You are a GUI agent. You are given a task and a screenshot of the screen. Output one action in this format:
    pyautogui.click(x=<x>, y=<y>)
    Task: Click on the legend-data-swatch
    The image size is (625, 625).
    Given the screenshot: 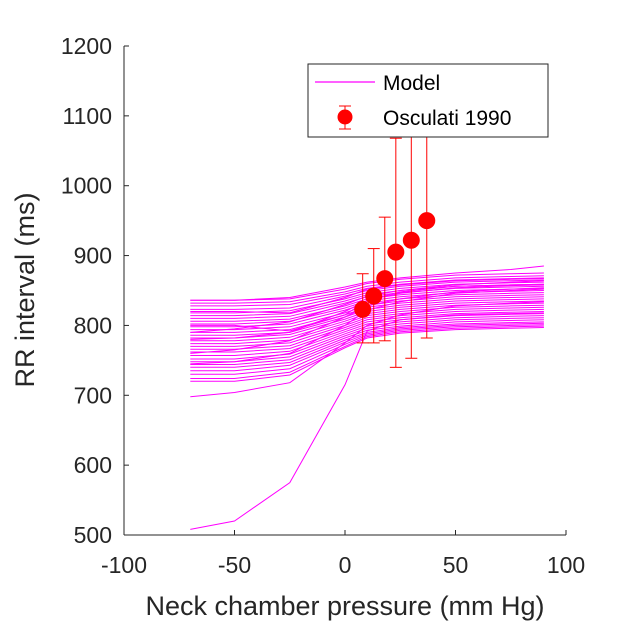 What is the action you would take?
    pyautogui.click(x=345, y=117)
    